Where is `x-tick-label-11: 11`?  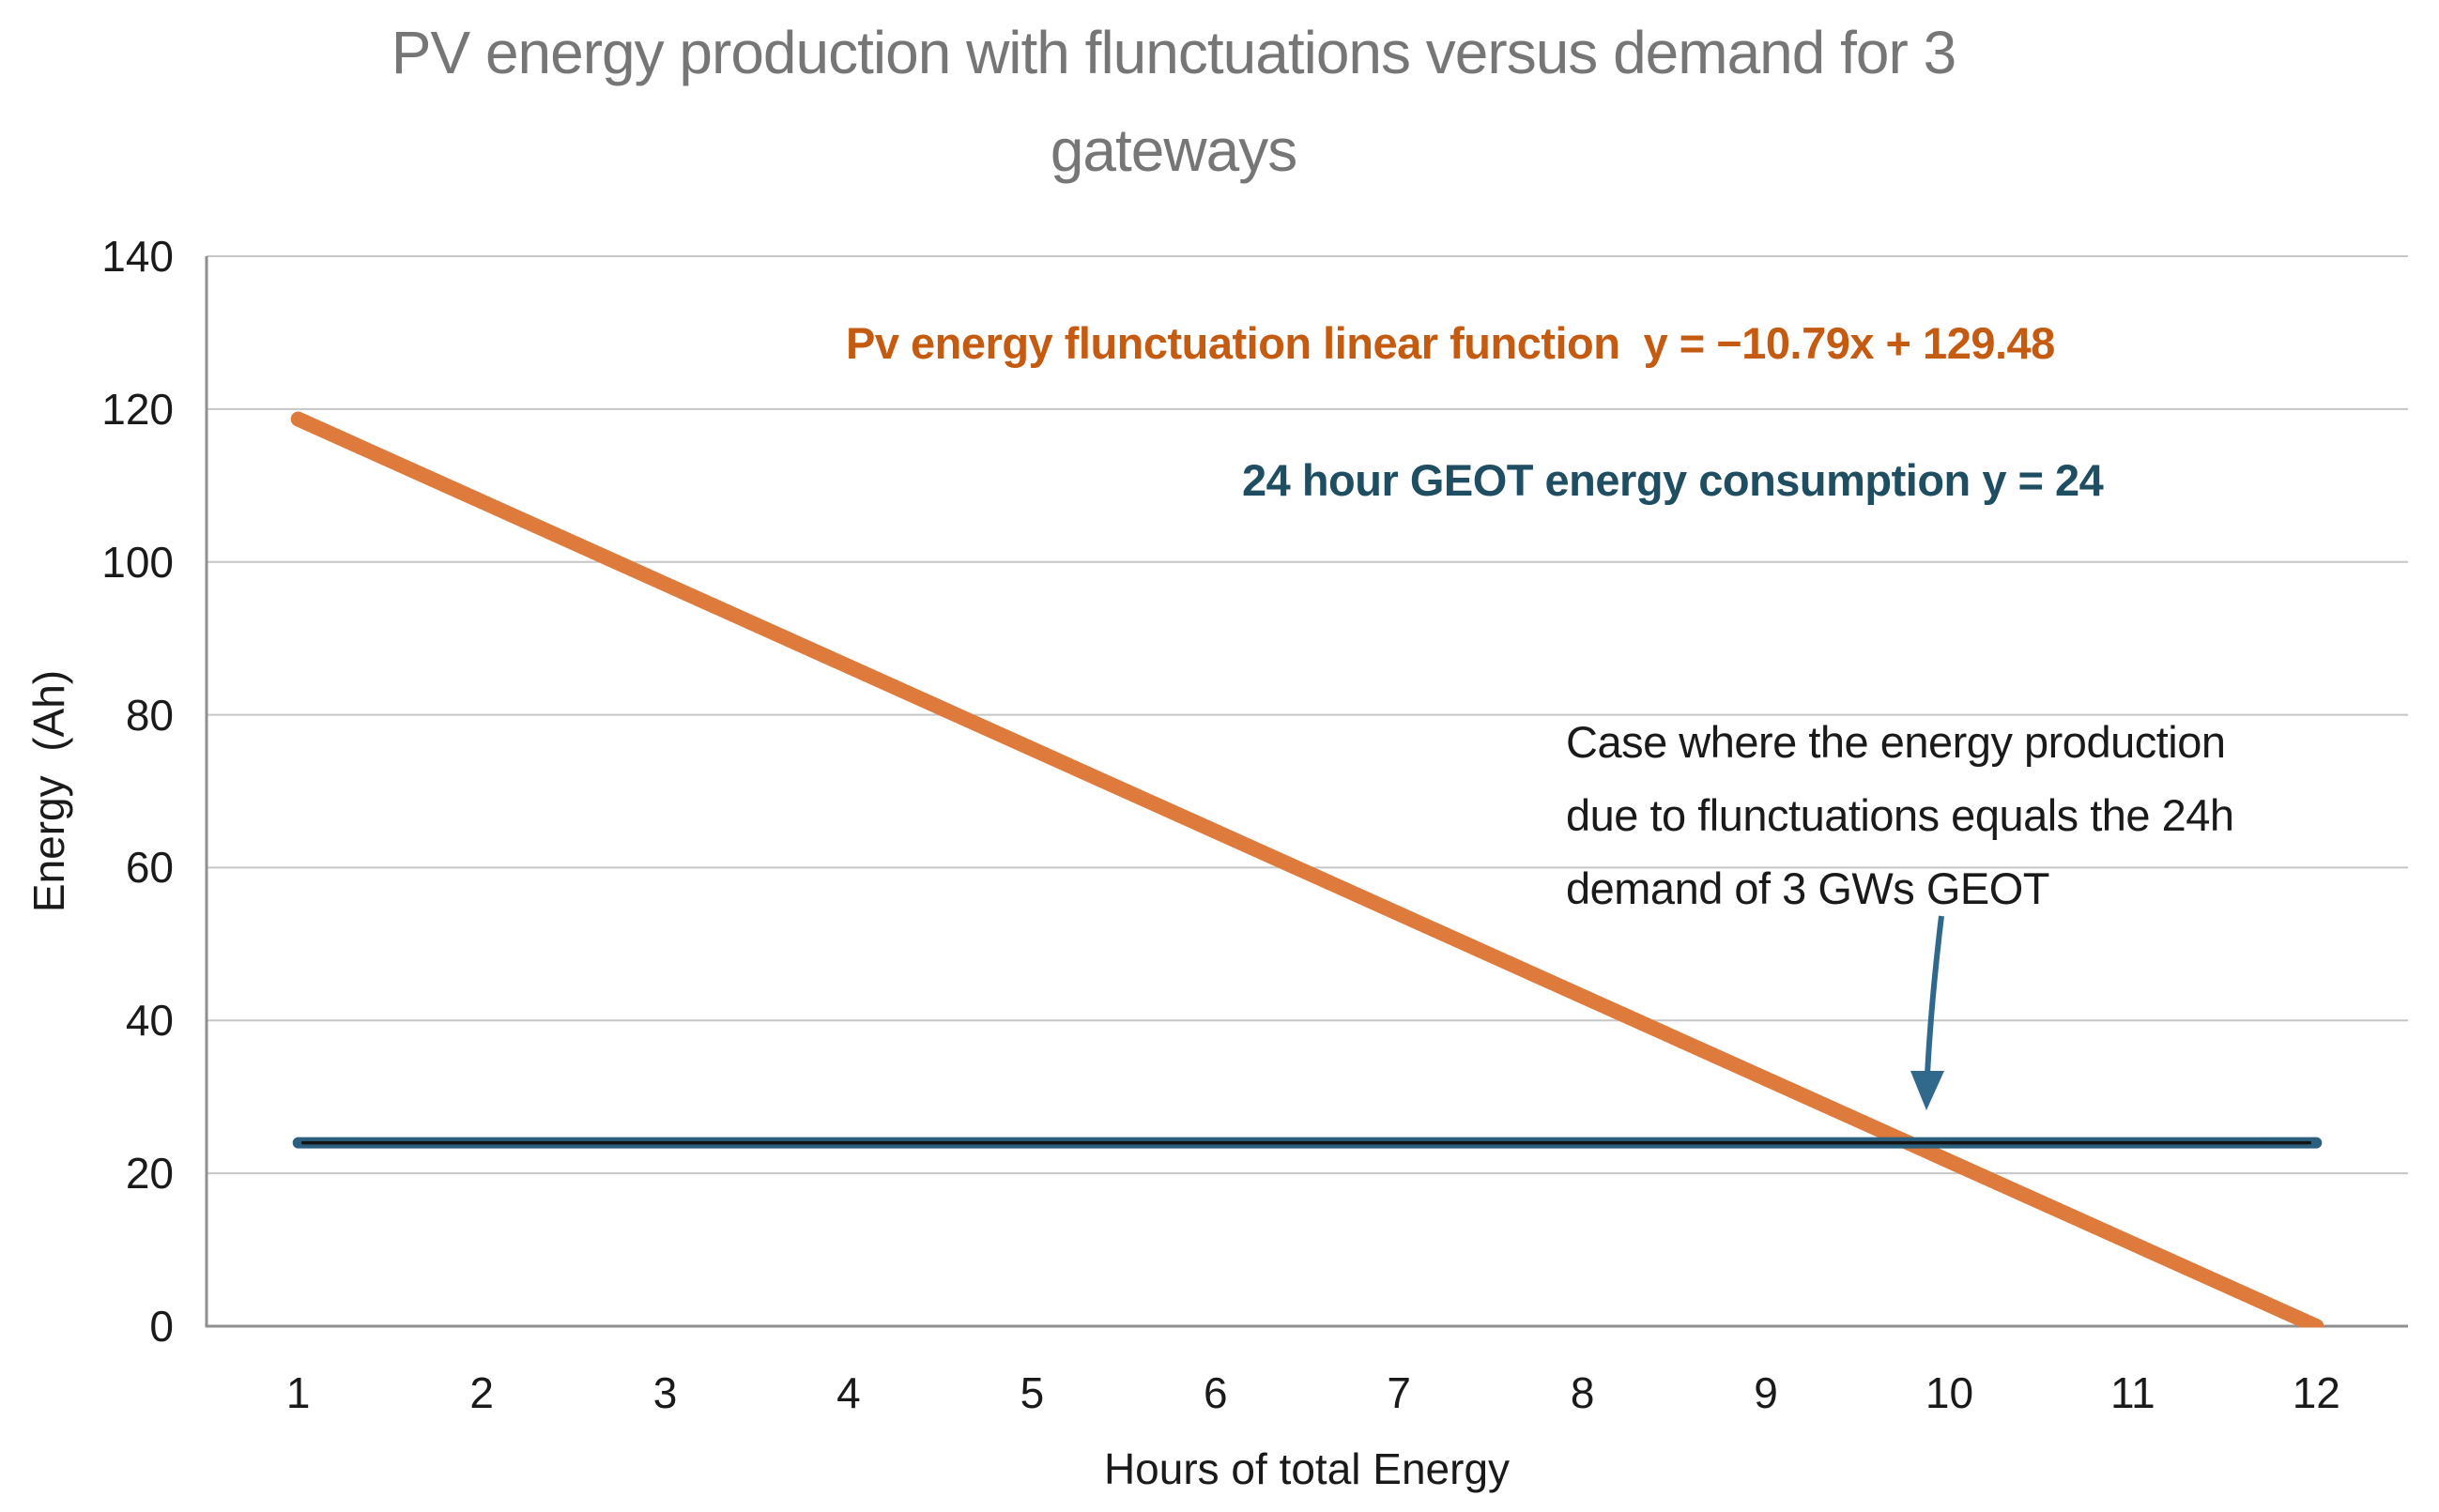
x-tick-label-11: 11 is located at coordinates (2132, 1392).